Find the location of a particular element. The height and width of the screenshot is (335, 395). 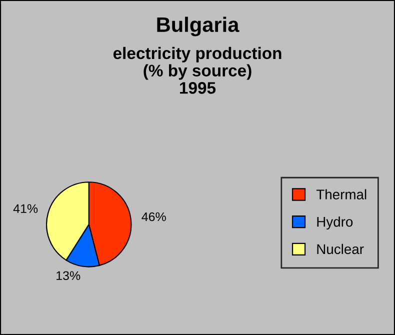

chart-subtitle: electricity production (% by source) 1995 is located at coordinates (197, 70).